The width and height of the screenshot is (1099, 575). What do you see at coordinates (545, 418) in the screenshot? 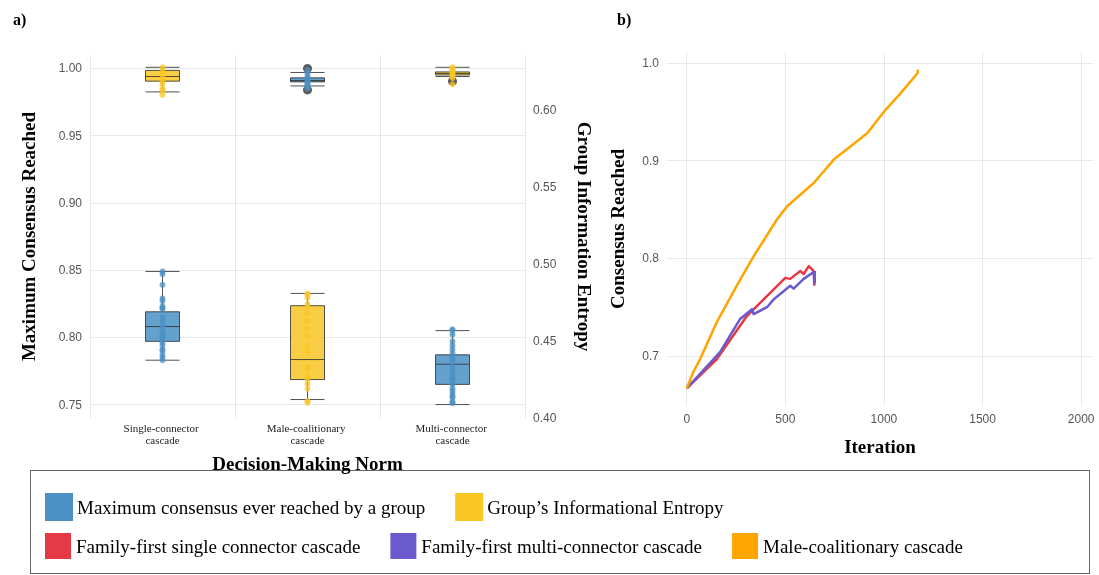
I see `y2-tick-label: 0.40` at bounding box center [545, 418].